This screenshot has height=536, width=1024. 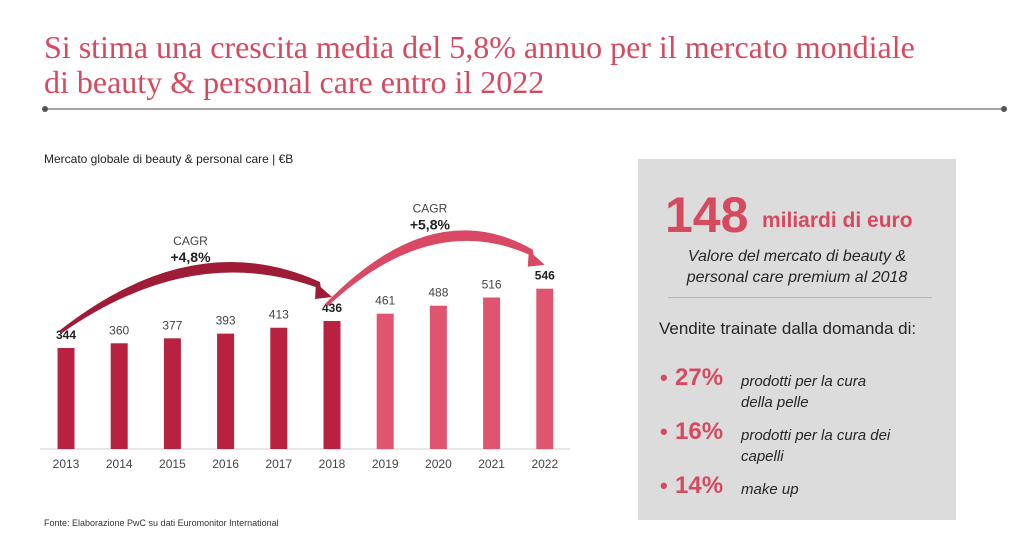 What do you see at coordinates (385, 301) in the screenshot?
I see `data-label-2019: 461` at bounding box center [385, 301].